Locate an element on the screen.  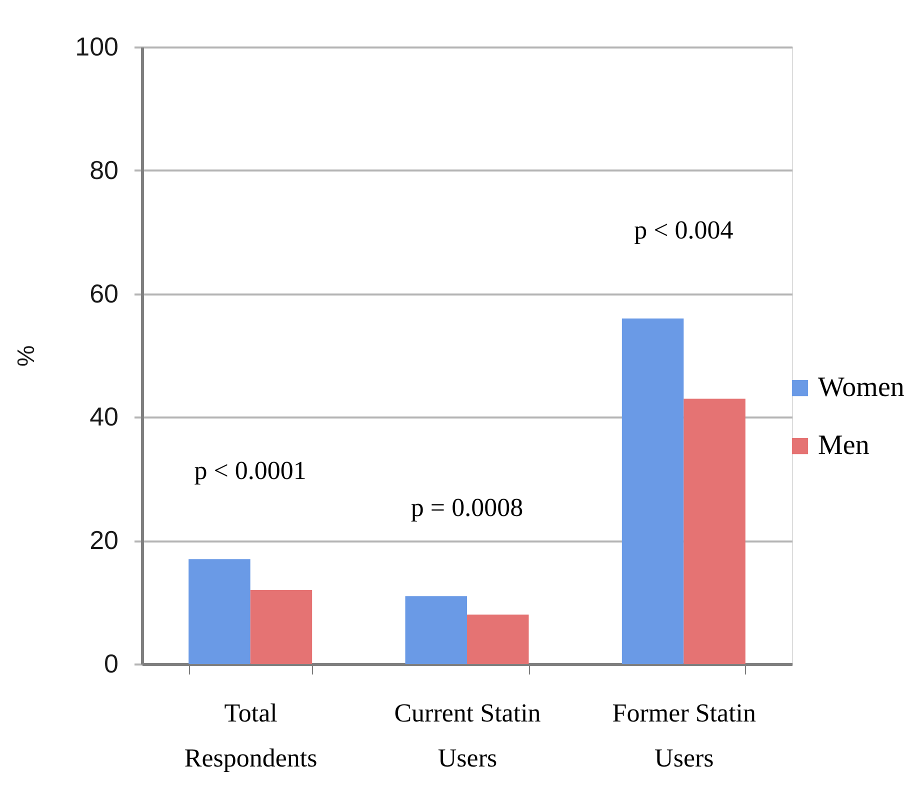
x-tick-label: Former Statin Users is located at coordinates (684, 735).